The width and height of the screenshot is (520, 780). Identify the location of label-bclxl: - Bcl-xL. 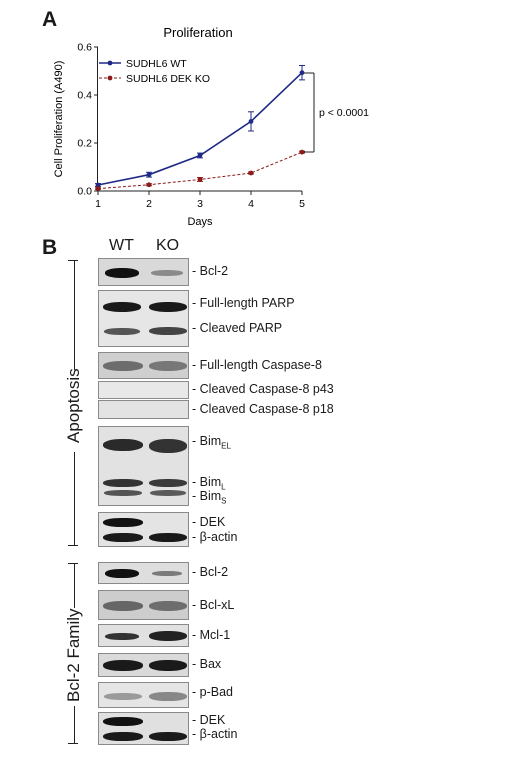
(213, 605).